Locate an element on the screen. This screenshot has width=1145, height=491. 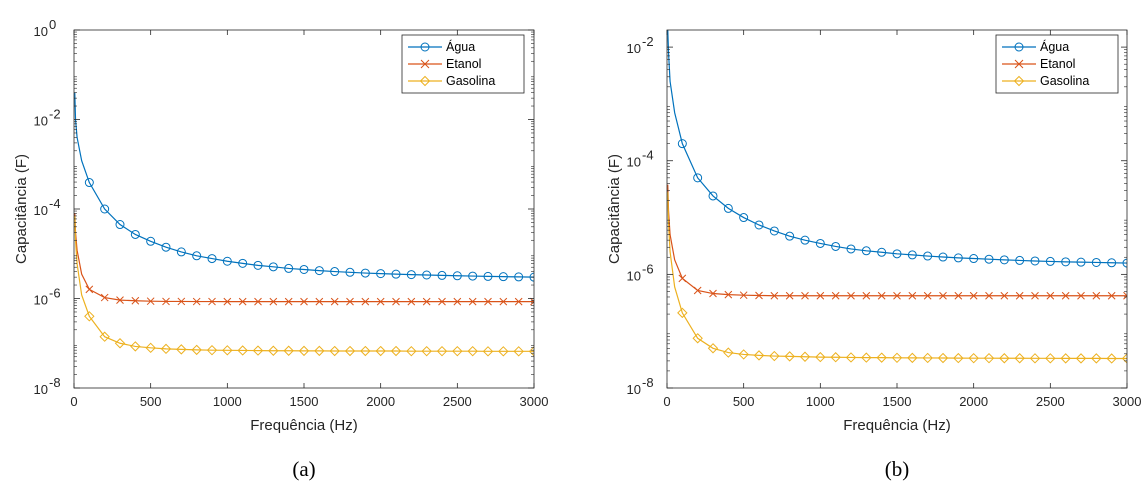
series-line-etanol-b is located at coordinates (897, 240).